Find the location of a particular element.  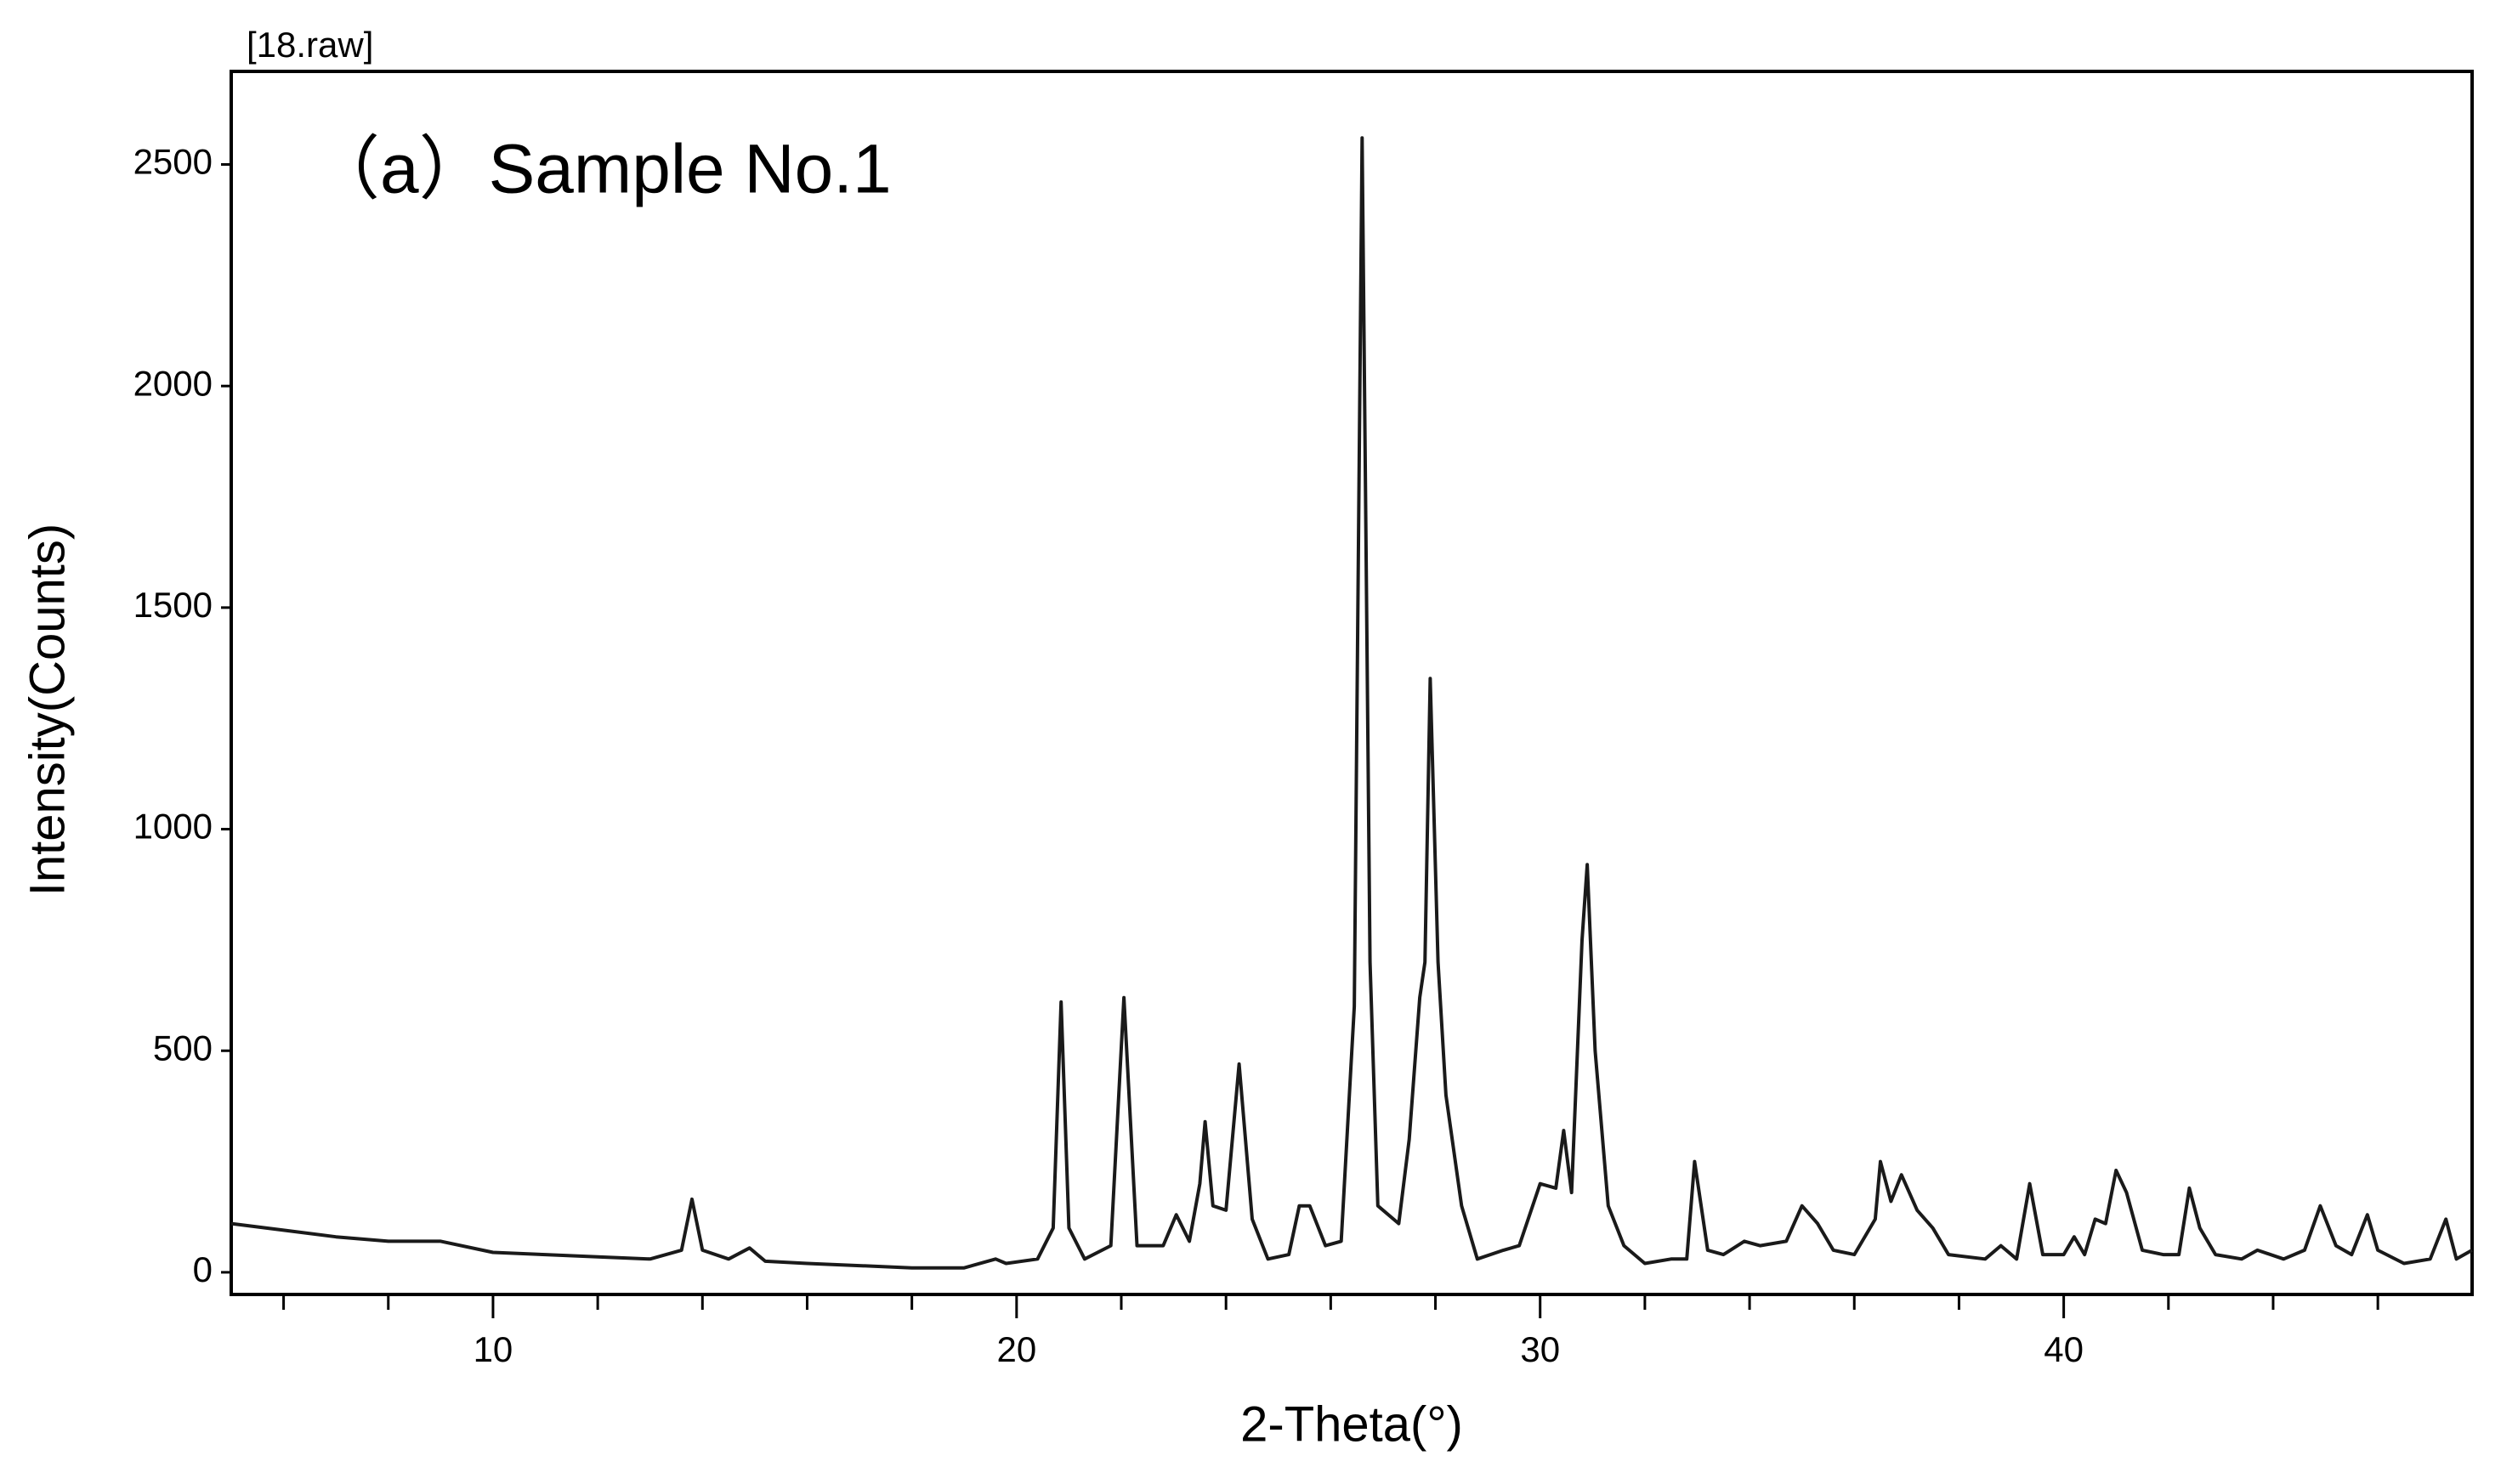

y-tick-label: 500 is located at coordinates (183, 1048).